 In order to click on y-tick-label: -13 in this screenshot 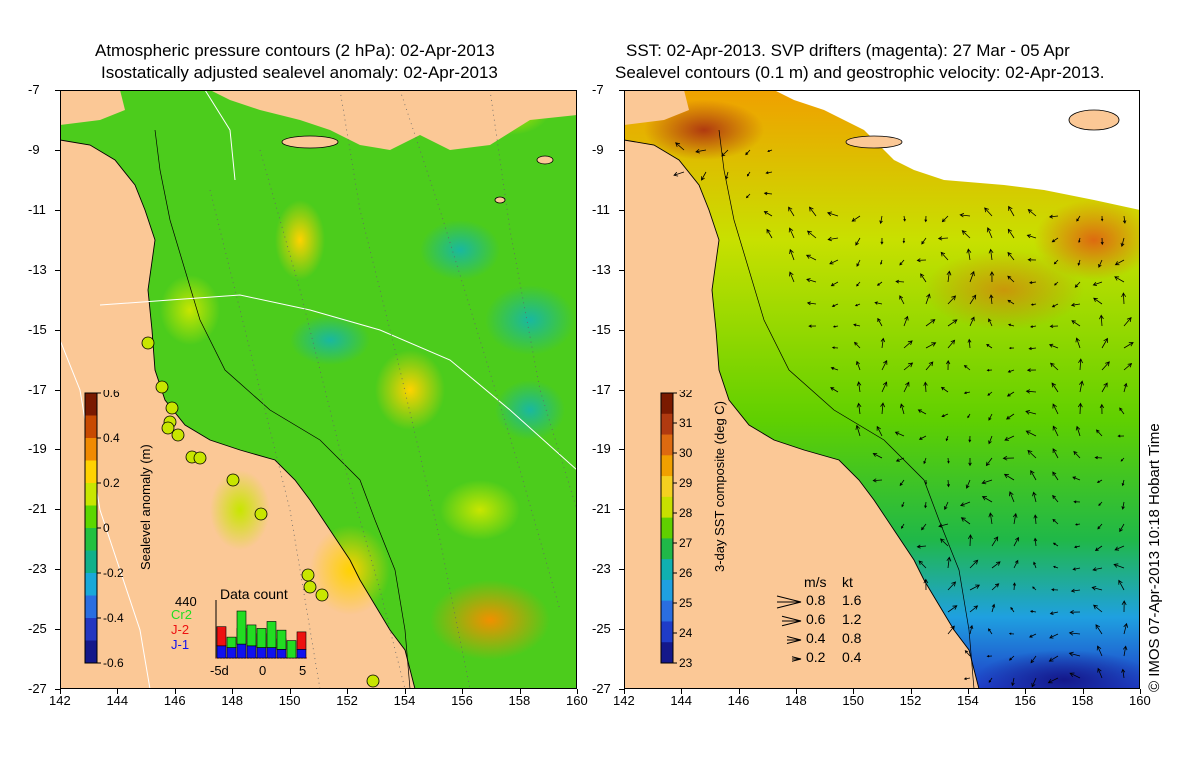, I will do `click(37, 269)`.